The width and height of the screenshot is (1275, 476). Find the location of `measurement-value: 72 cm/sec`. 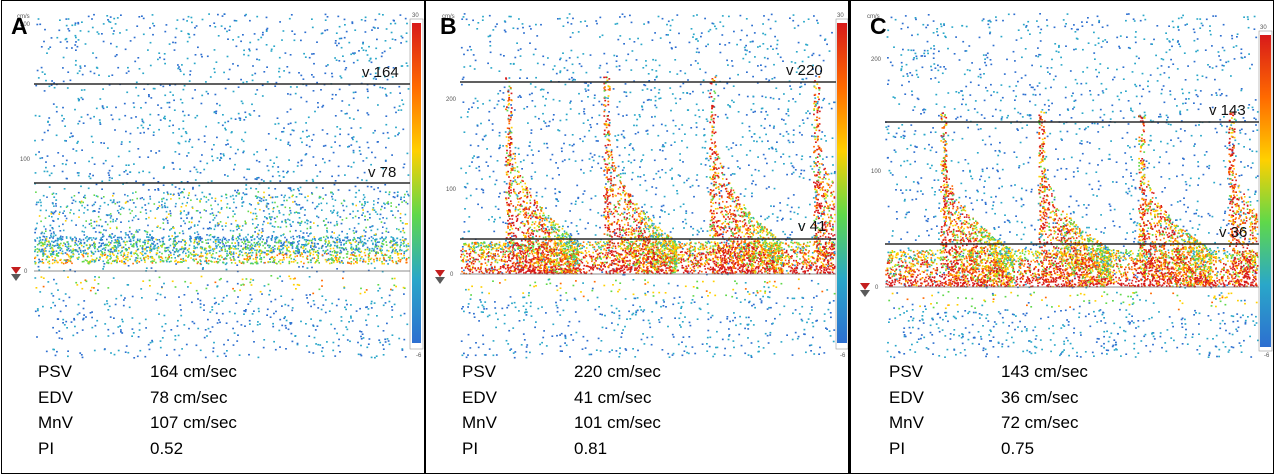

measurement-value: 72 cm/sec is located at coordinates (1040, 422).